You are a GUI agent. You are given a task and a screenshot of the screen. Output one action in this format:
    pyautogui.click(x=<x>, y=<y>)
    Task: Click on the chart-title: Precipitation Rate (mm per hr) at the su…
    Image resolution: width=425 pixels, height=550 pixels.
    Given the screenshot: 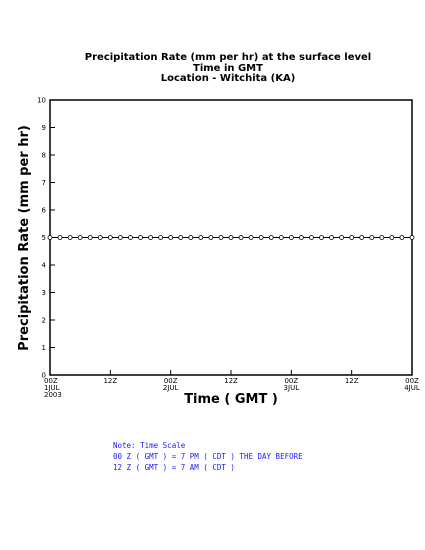 What is the action you would take?
    pyautogui.click(x=228, y=57)
    